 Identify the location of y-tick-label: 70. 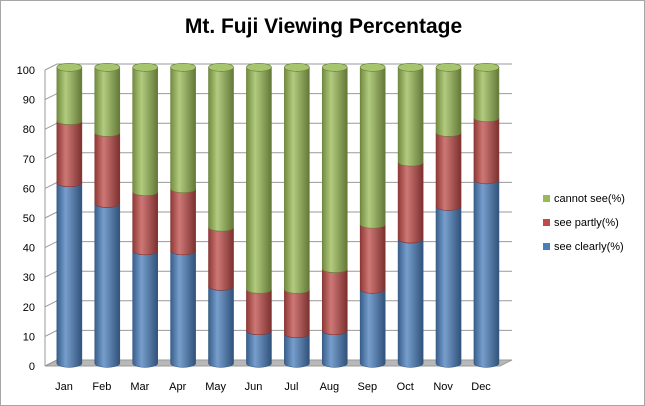
(29, 160).